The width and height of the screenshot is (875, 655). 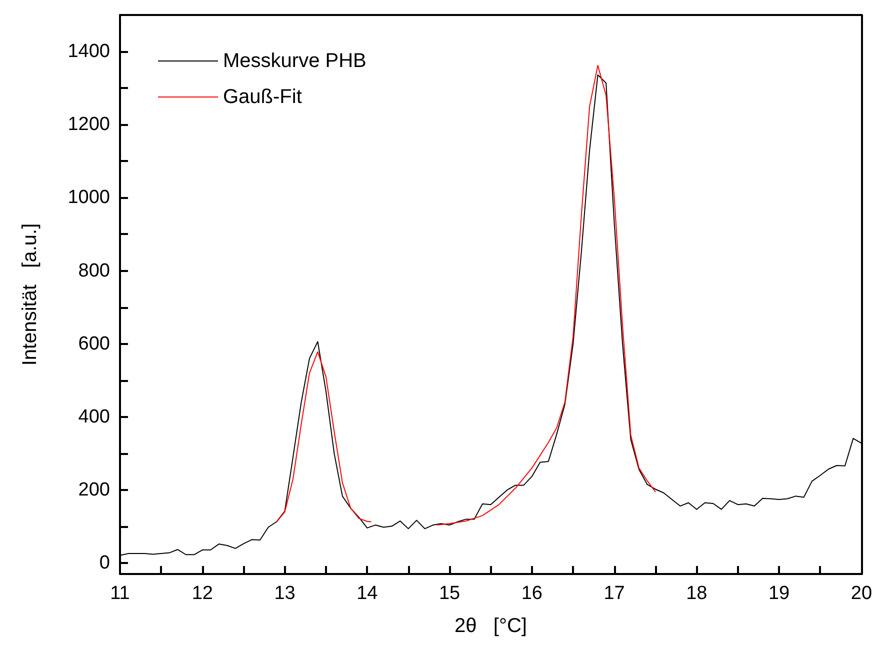 What do you see at coordinates (89, 197) in the screenshot?
I see `y-tick-label: 1000` at bounding box center [89, 197].